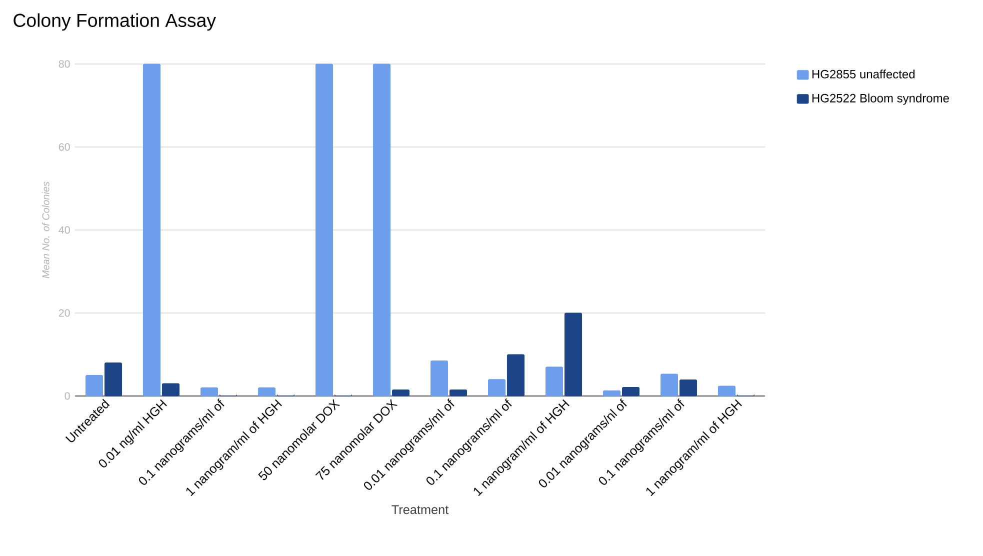  What do you see at coordinates (64, 230) in the screenshot?
I see `y-tick-label: 40` at bounding box center [64, 230].